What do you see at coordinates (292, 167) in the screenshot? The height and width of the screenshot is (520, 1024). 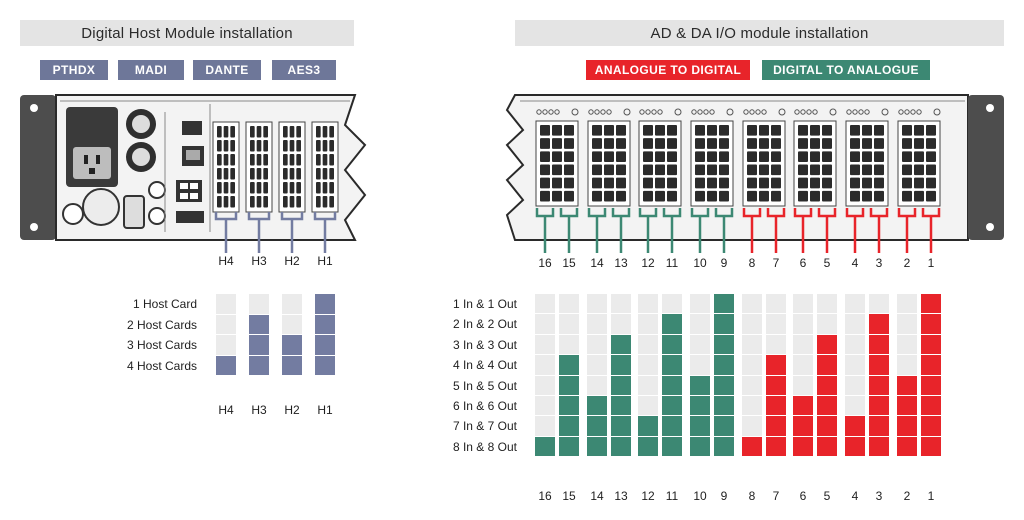 I see `host-slot-grille-H2` at bounding box center [292, 167].